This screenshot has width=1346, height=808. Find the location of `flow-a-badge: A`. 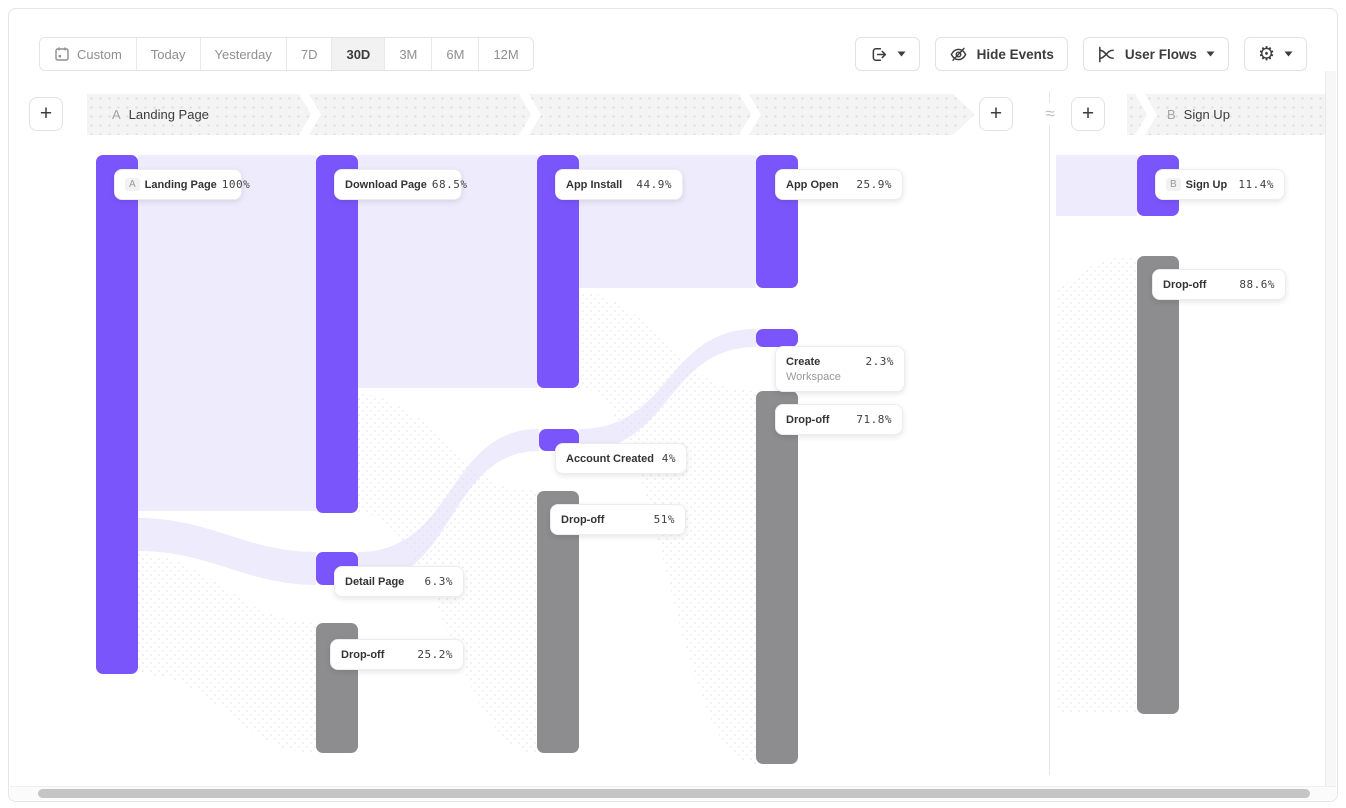

flow-a-badge: A is located at coordinates (116, 114).